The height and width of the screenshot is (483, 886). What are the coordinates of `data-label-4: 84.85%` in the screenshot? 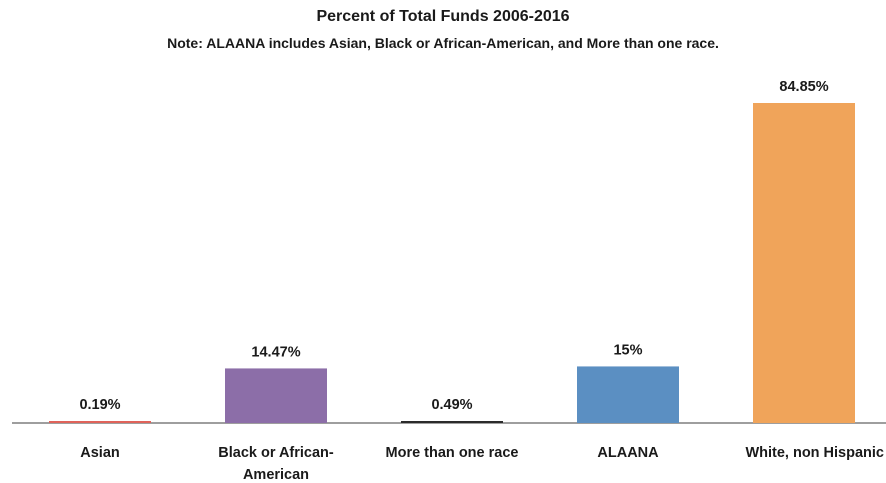 It's located at (803, 87).